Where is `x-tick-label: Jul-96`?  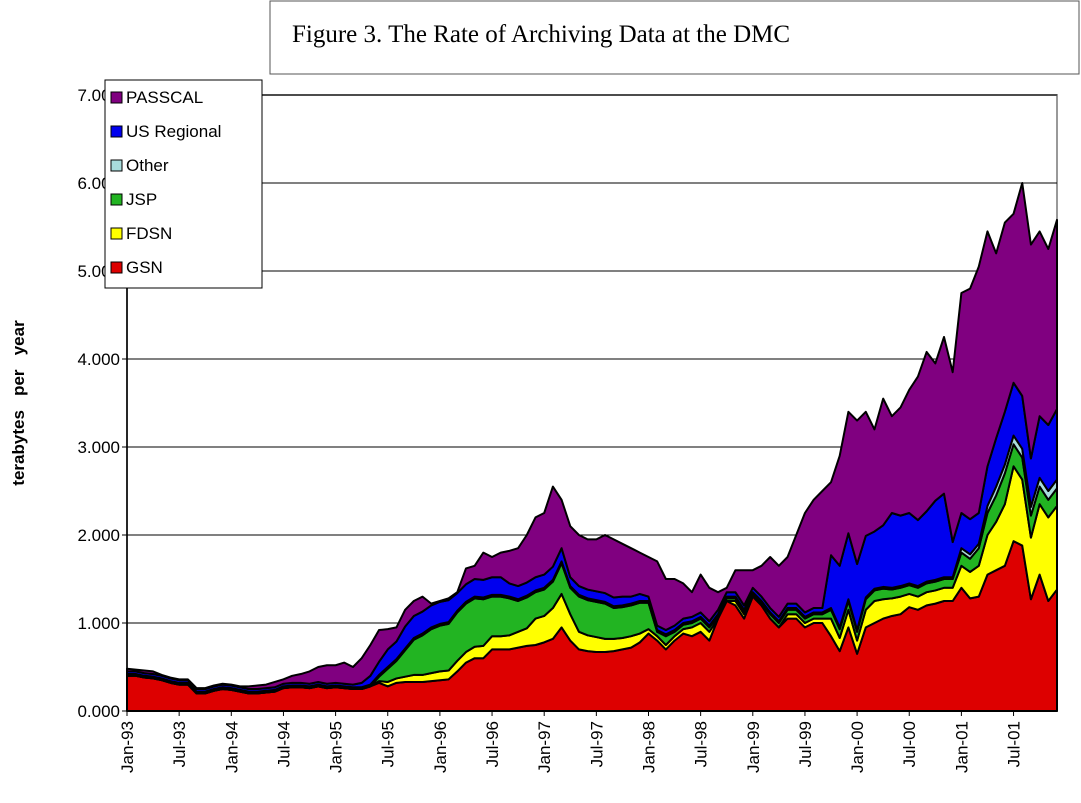
x-tick-label: Jul-96 is located at coordinates (492, 744).